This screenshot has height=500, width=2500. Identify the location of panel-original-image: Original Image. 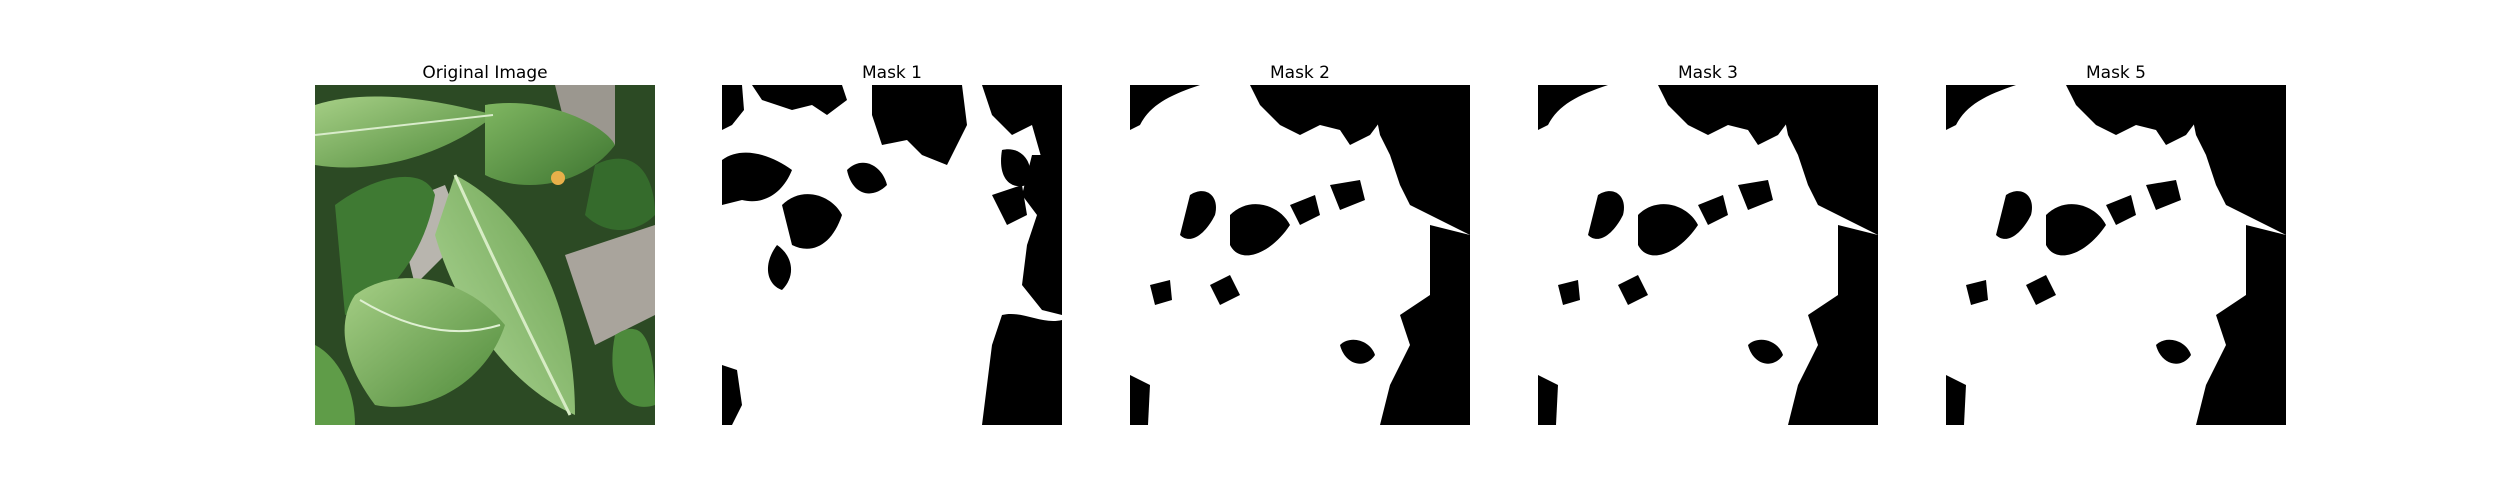
(485, 243).